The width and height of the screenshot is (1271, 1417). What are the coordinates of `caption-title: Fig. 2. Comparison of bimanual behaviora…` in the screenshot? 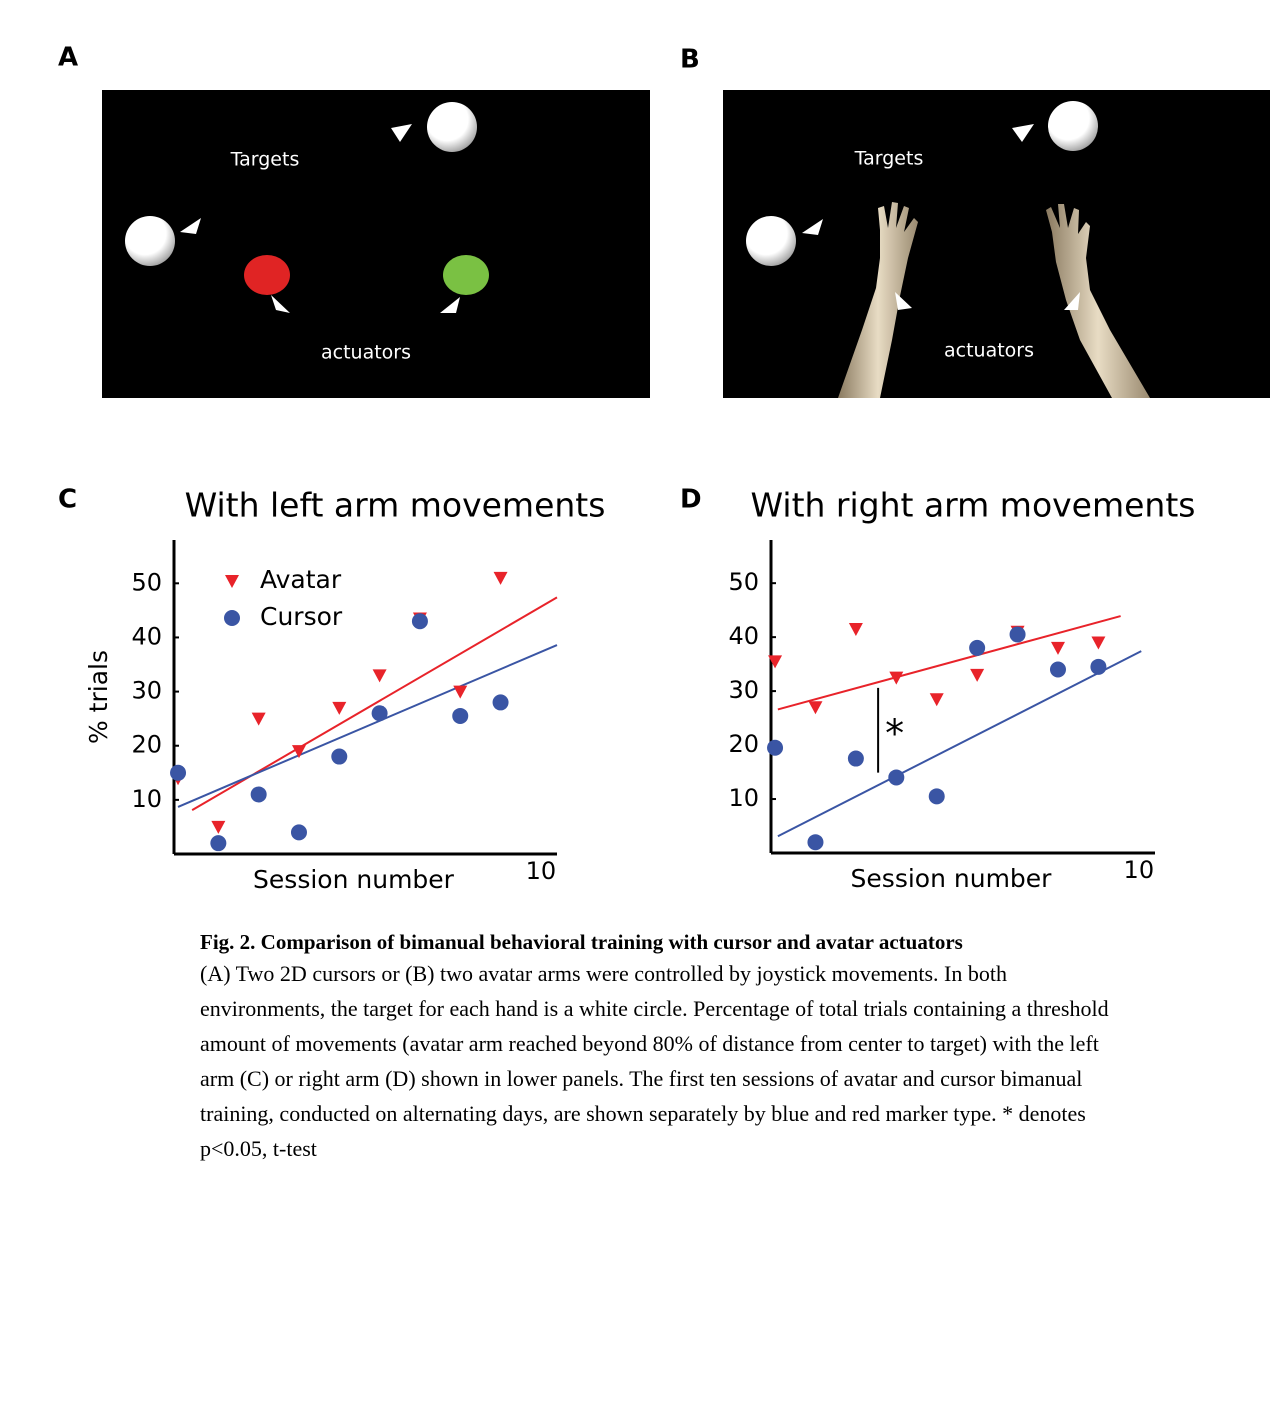 It's located at (581, 942).